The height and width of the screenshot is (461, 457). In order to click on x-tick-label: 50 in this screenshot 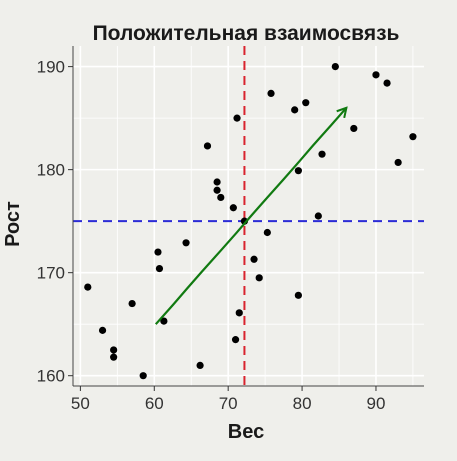, I will do `click(80, 403)`.